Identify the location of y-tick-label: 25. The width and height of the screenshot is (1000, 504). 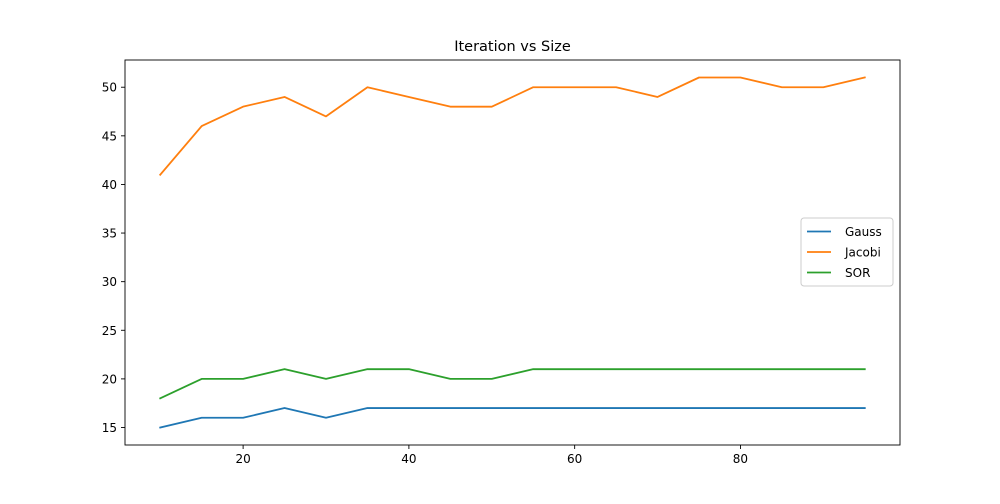
(109, 331).